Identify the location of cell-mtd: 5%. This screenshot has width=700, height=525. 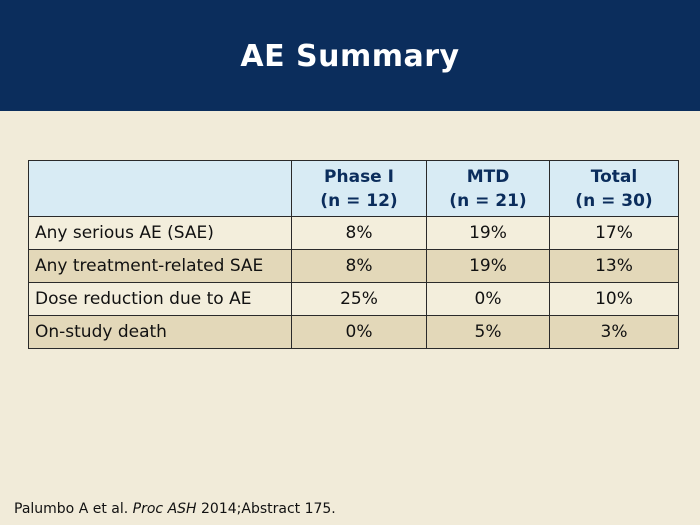
(488, 332).